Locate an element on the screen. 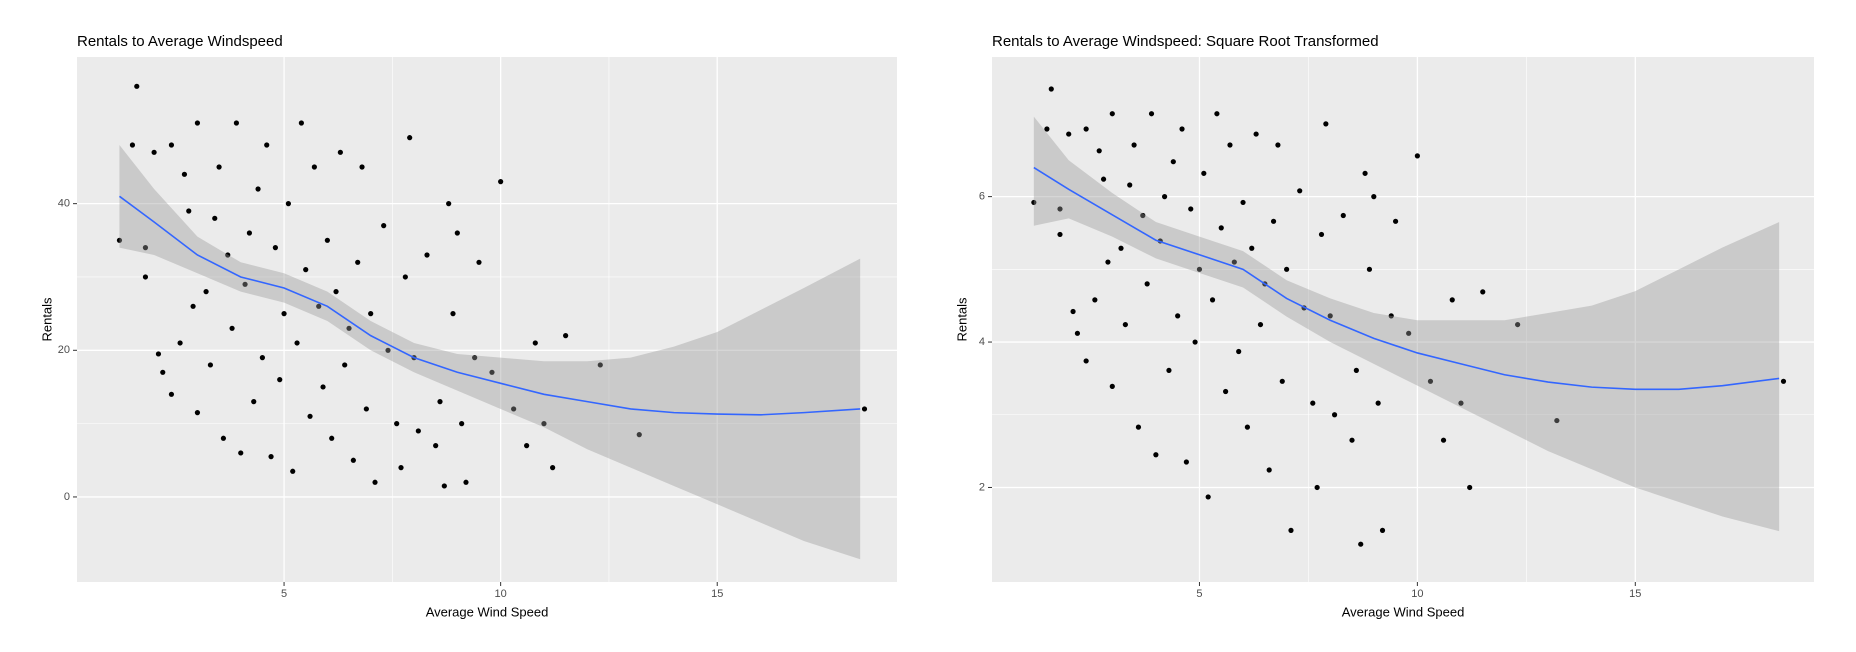 This screenshot has height=652, width=1856. y-tick-label: 40 is located at coordinates (64, 204).